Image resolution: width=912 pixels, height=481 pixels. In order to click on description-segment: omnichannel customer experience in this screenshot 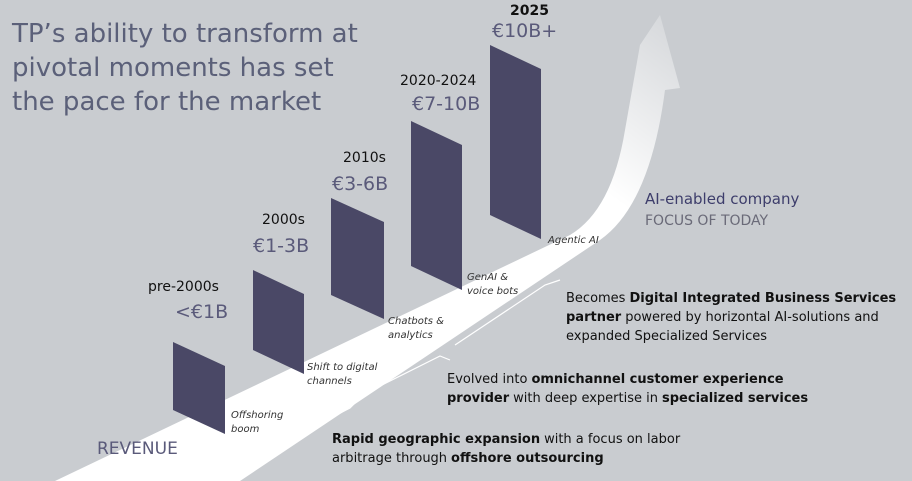, I will do `click(657, 379)`.